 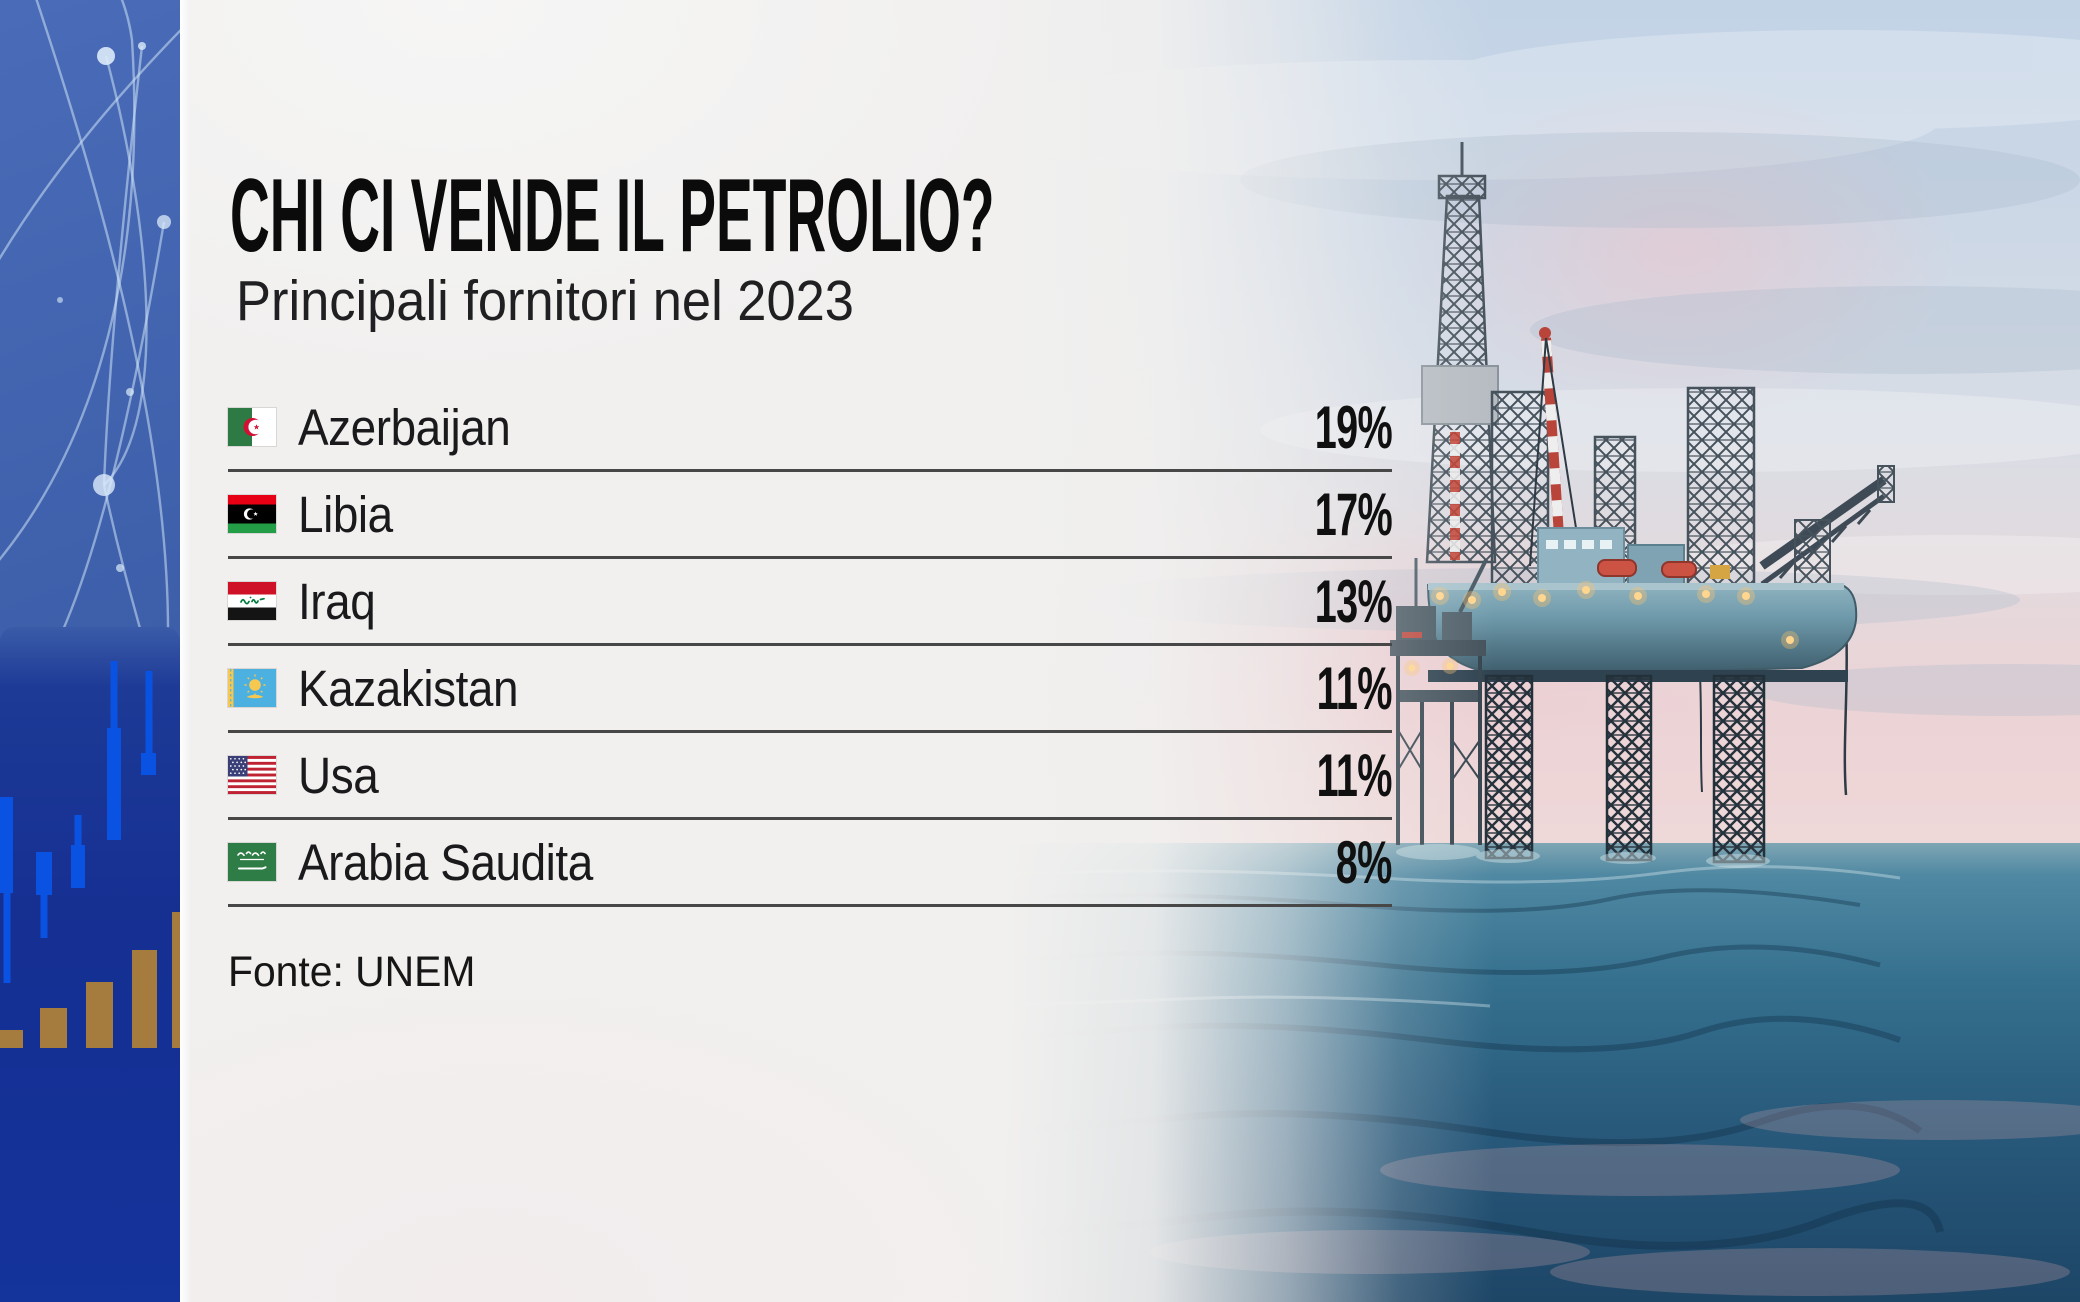 I want to click on country-label: Arabia Saudita, so click(x=445, y=862).